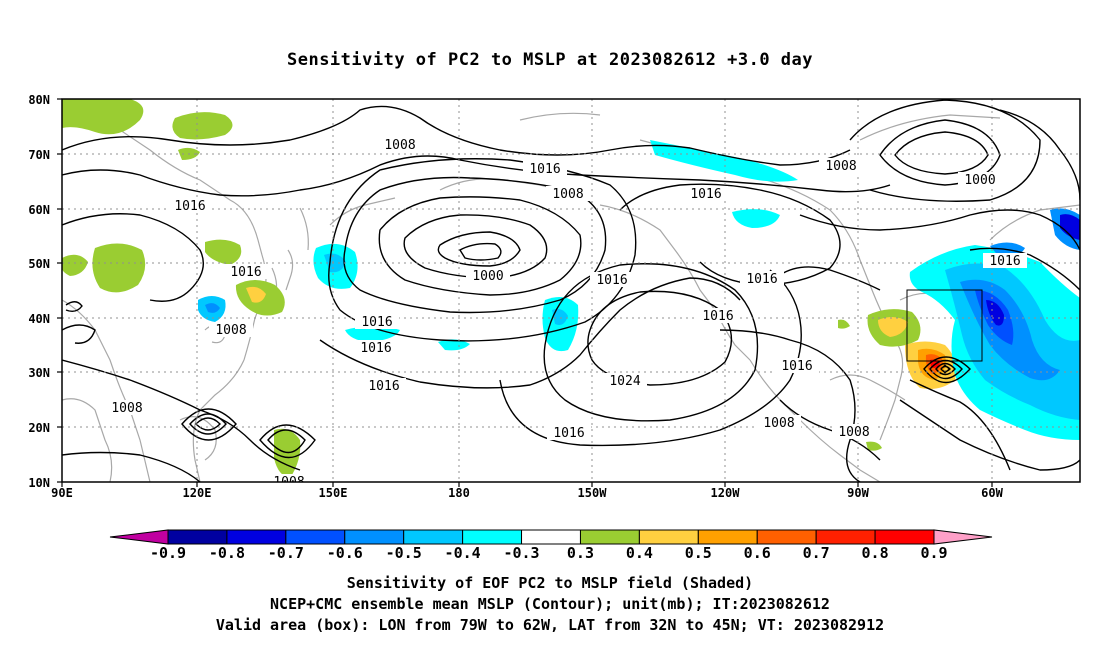 This screenshot has height=650, width=1100. What do you see at coordinates (286, 553) in the screenshot?
I see `colorbar-tick-label: -0.7` at bounding box center [286, 553].